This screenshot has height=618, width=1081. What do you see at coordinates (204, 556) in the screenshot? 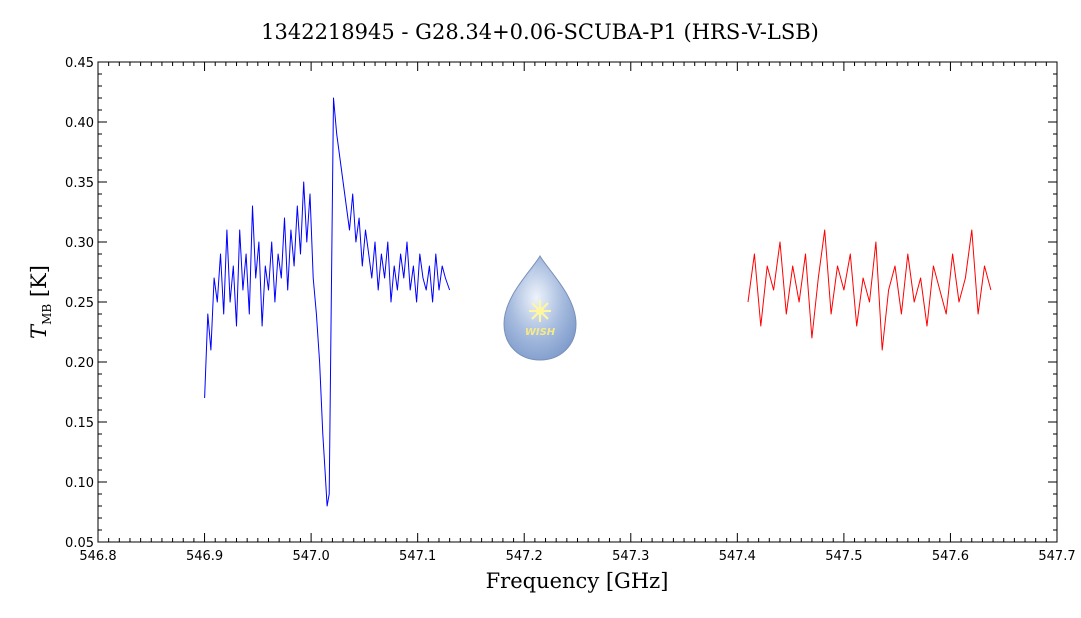
I see `x-tick-label: 546.9` at bounding box center [204, 556].